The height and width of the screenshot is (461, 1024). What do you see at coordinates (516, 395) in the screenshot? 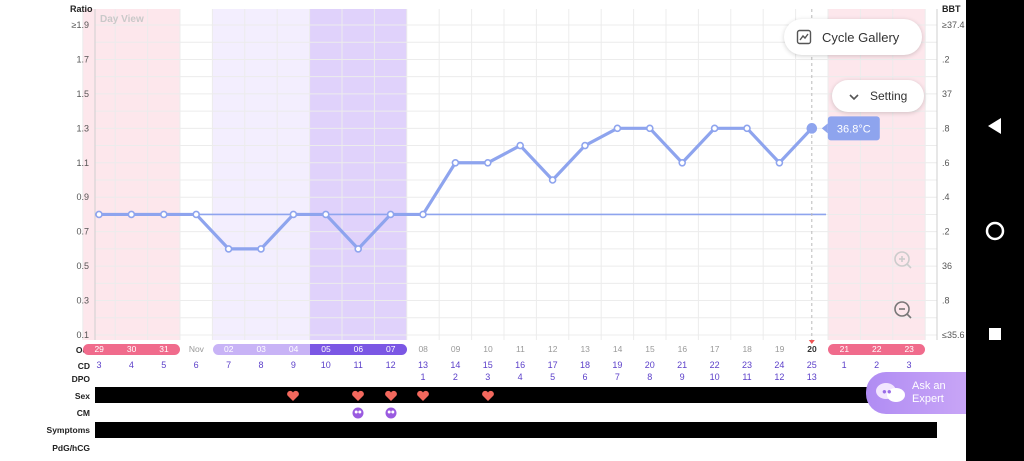
I see `sex-row` at bounding box center [516, 395].